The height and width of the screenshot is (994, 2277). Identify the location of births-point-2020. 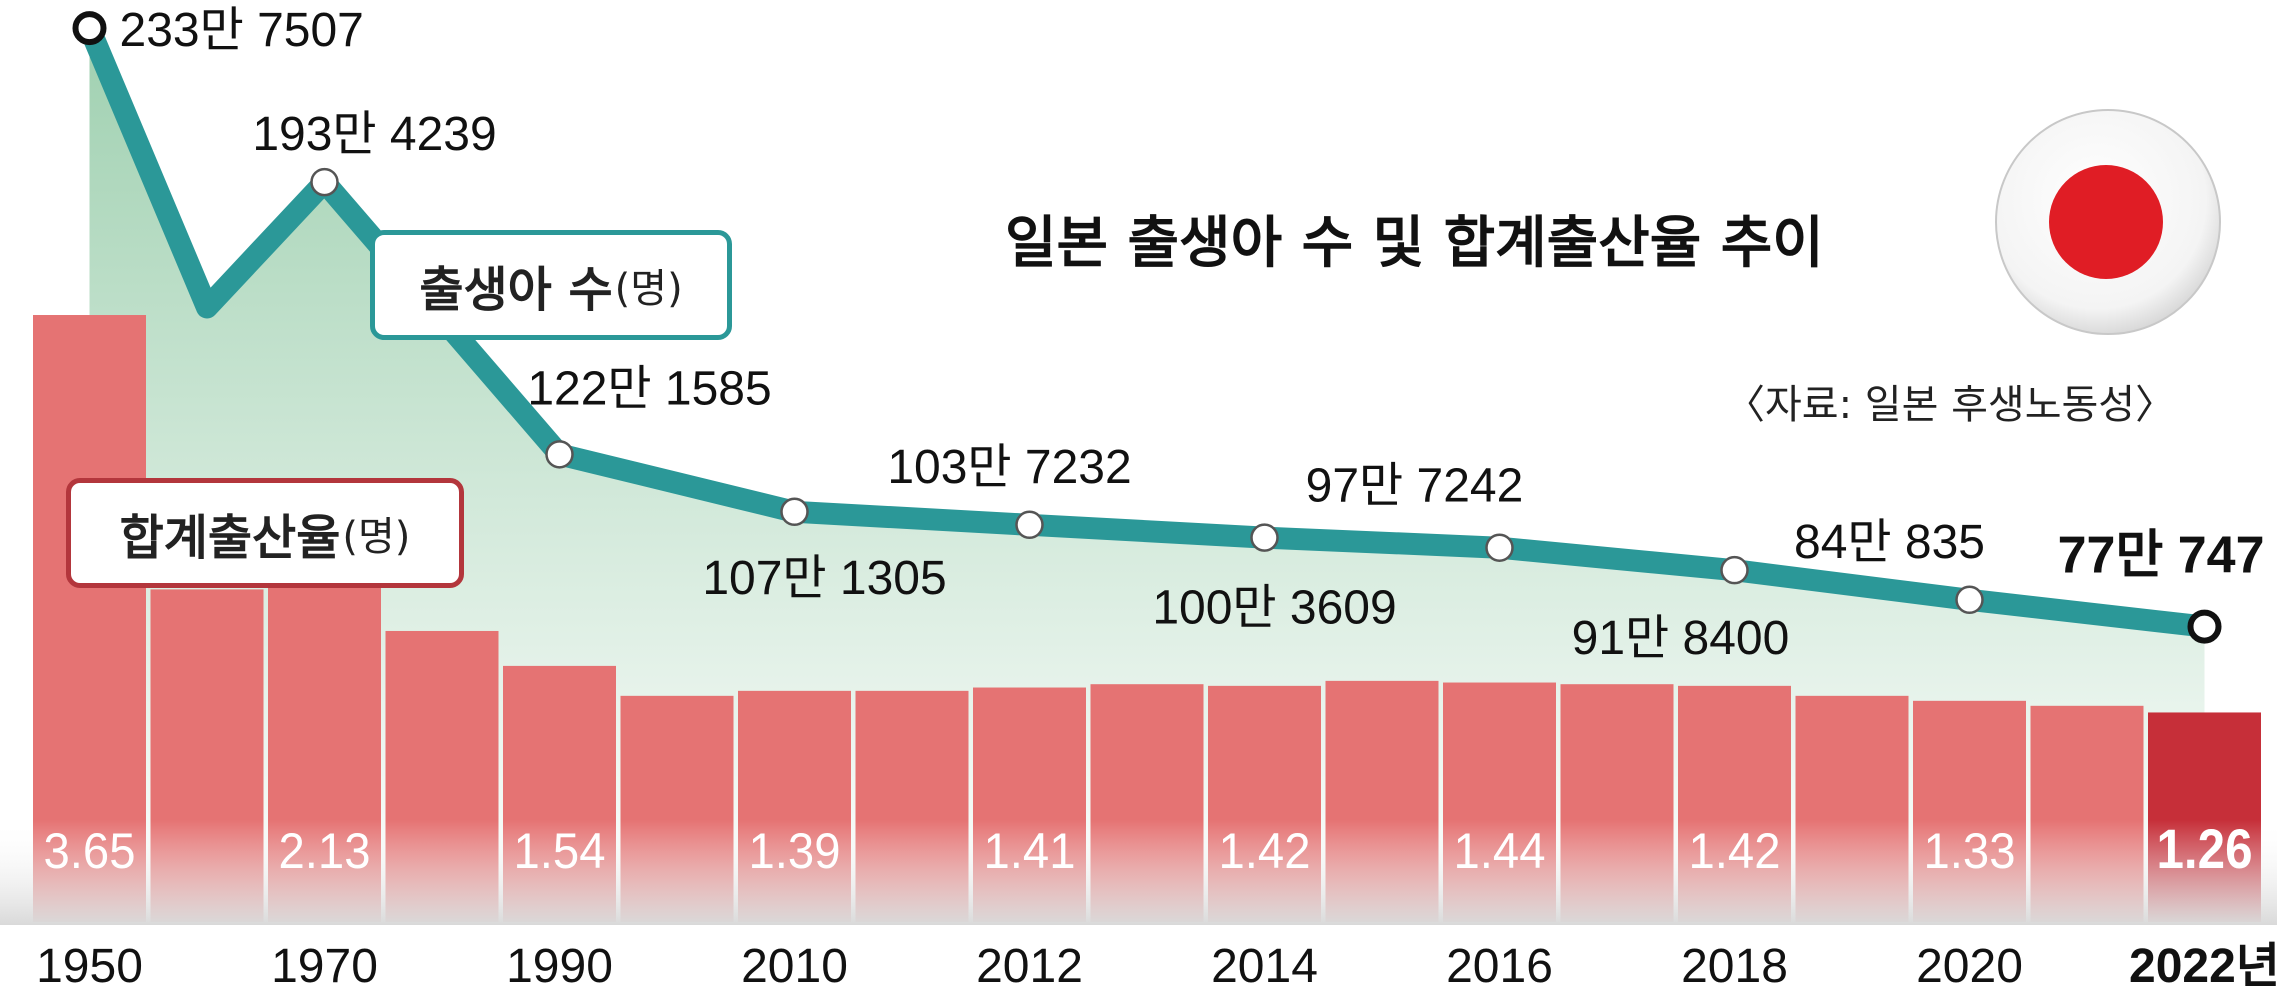
(1969, 600).